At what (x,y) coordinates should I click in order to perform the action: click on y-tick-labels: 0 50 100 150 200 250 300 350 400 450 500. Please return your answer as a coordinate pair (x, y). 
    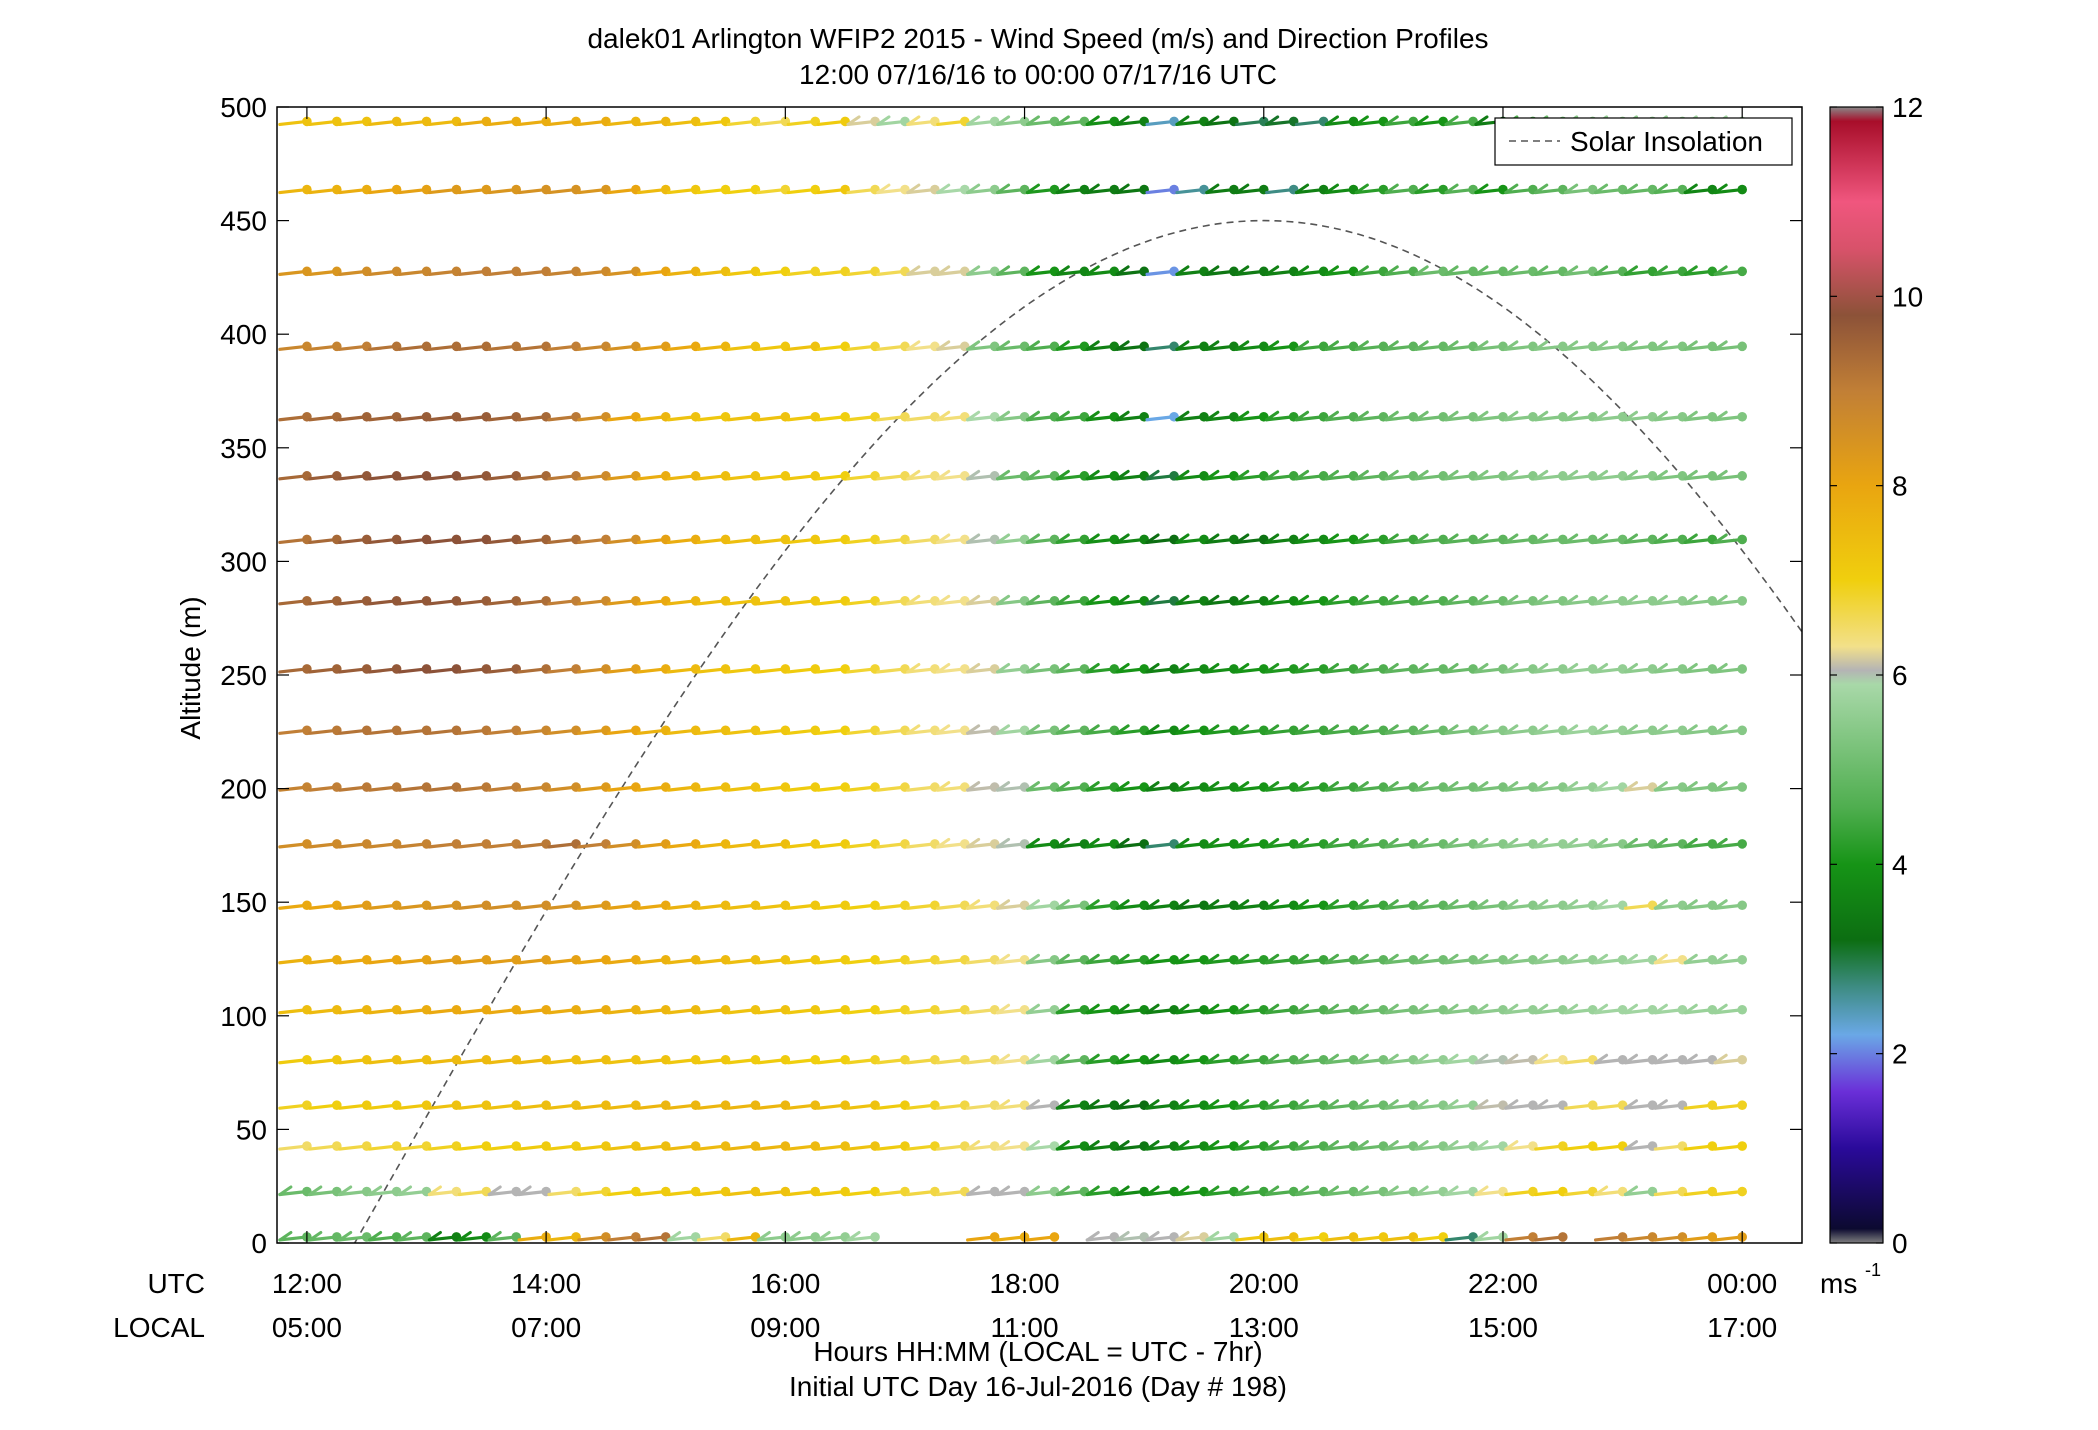
    Looking at the image, I should click on (243, 675).